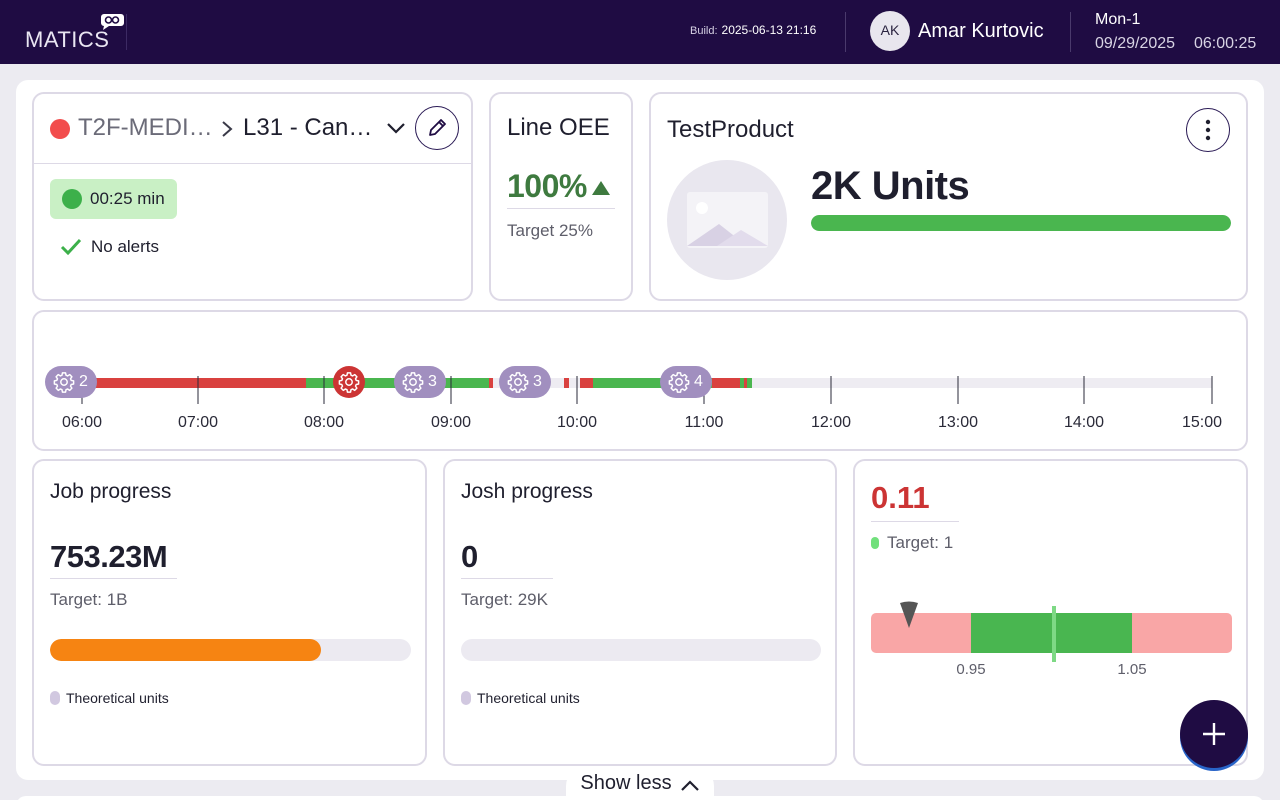 This screenshot has height=800, width=1280. I want to click on stop-event-badge, so click(349, 382).